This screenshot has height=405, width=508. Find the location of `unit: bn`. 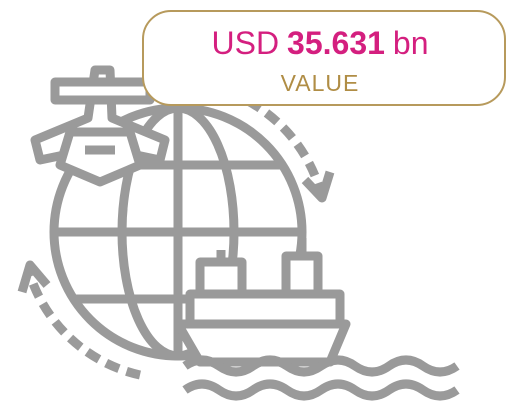

unit: bn is located at coordinates (411, 43).